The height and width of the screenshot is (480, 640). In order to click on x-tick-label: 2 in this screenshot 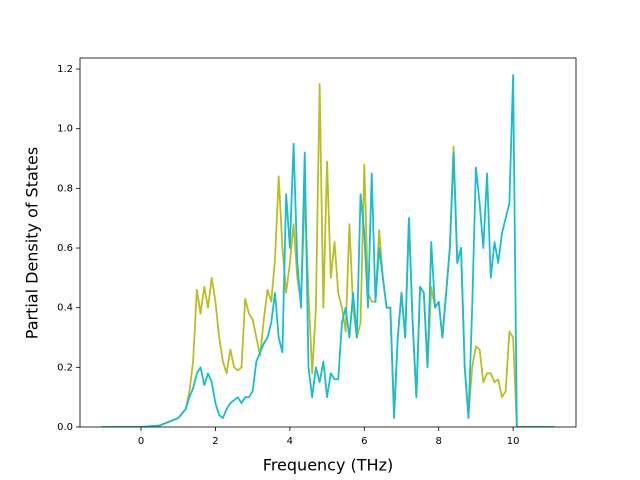, I will do `click(215, 441)`.